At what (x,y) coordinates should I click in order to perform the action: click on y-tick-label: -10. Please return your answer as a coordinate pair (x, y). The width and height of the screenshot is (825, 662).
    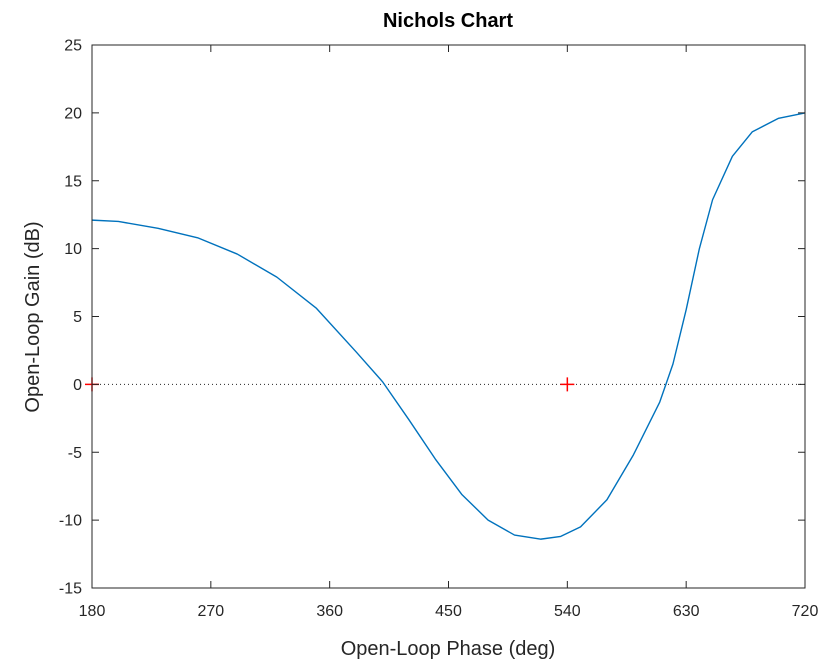
    Looking at the image, I should click on (70, 521).